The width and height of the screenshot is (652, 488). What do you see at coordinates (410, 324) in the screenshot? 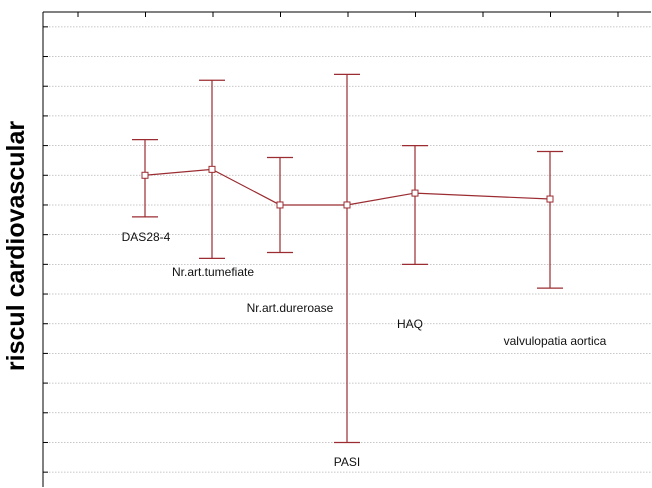
I see `category-label: HAQ` at bounding box center [410, 324].